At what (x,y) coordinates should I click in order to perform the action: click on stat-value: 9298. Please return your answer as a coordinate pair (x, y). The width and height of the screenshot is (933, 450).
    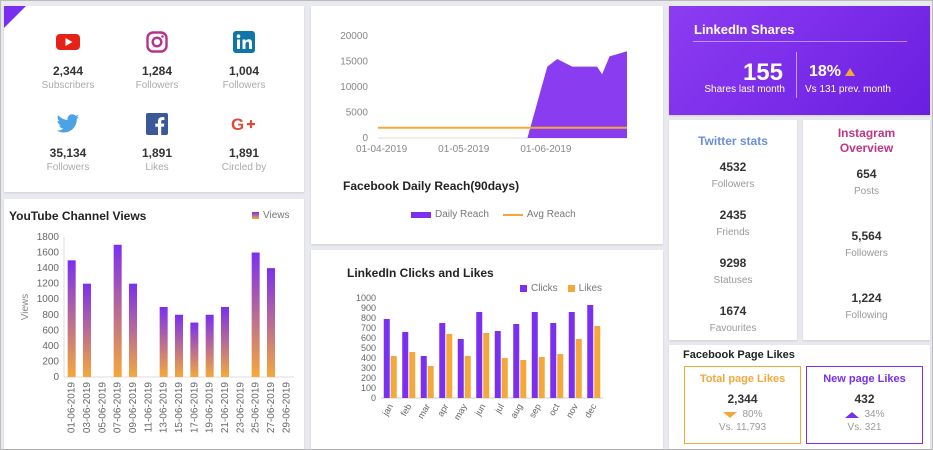
    Looking at the image, I should click on (733, 263).